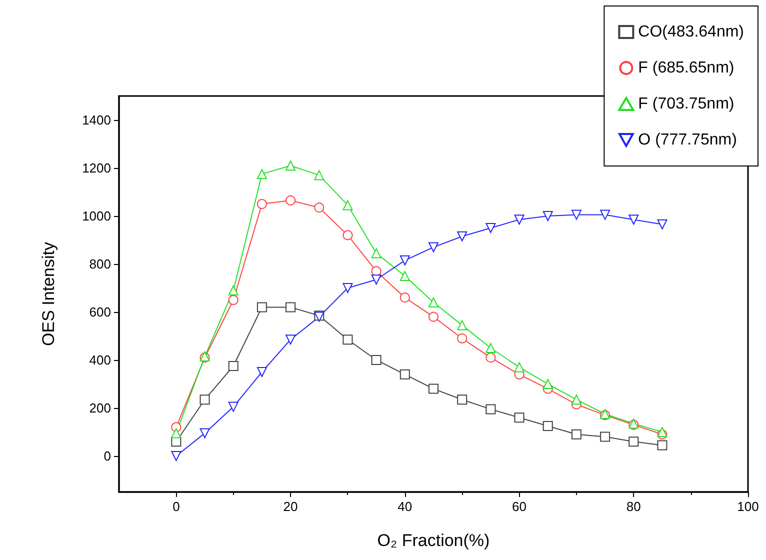 Image resolution: width=766 pixels, height=560 pixels. Describe the element at coordinates (519, 506) in the screenshot. I see `x-tick-label: 60` at that location.